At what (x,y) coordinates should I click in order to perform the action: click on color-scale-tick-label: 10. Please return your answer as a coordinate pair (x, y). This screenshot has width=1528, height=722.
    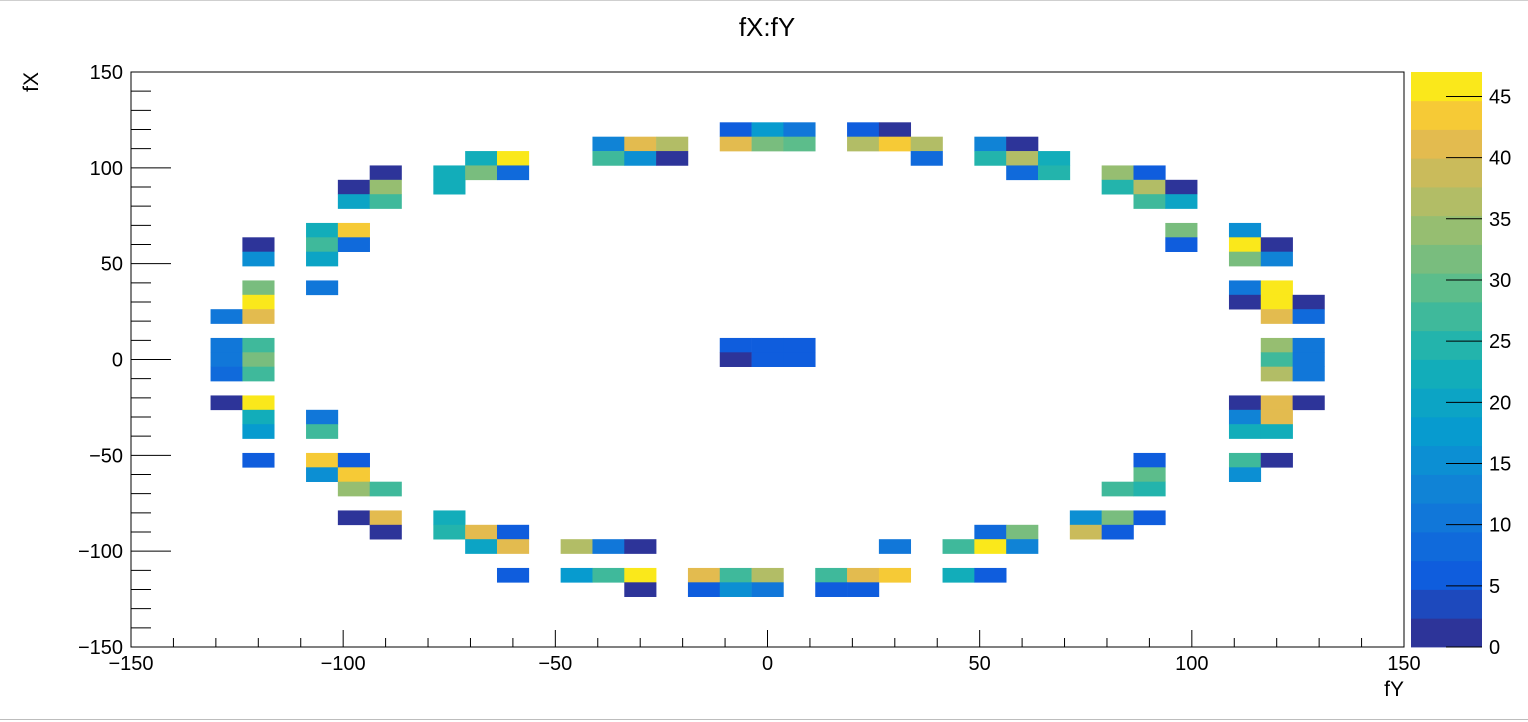
    Looking at the image, I should click on (1500, 526).